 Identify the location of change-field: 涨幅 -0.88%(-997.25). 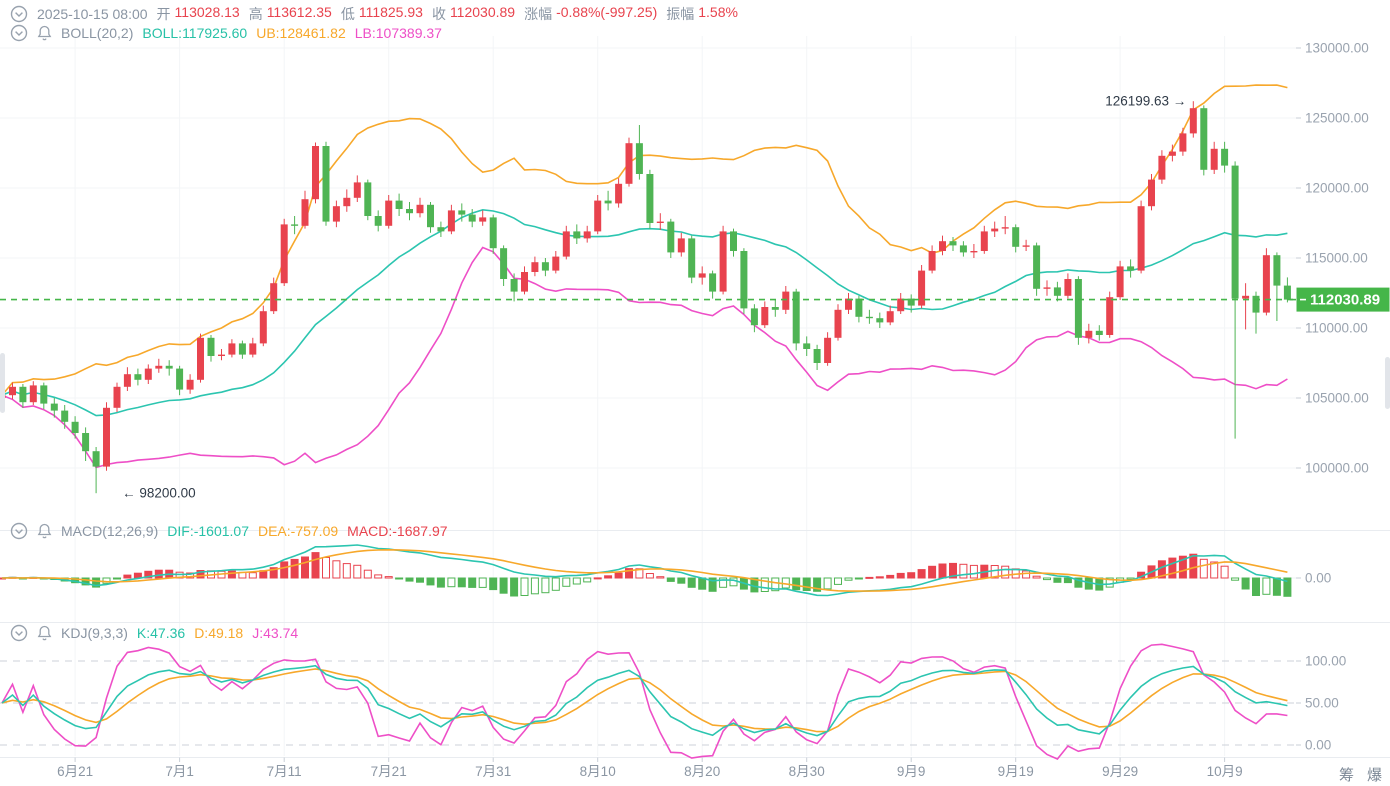
(591, 13).